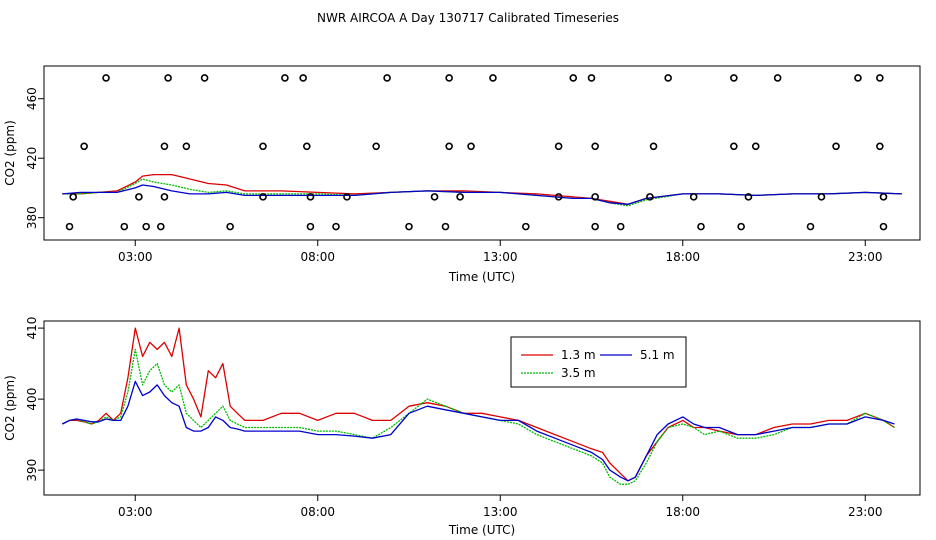 This screenshot has height=540, width=936. What do you see at coordinates (482, 194) in the screenshot?
I see `series-line-s51` at bounding box center [482, 194].